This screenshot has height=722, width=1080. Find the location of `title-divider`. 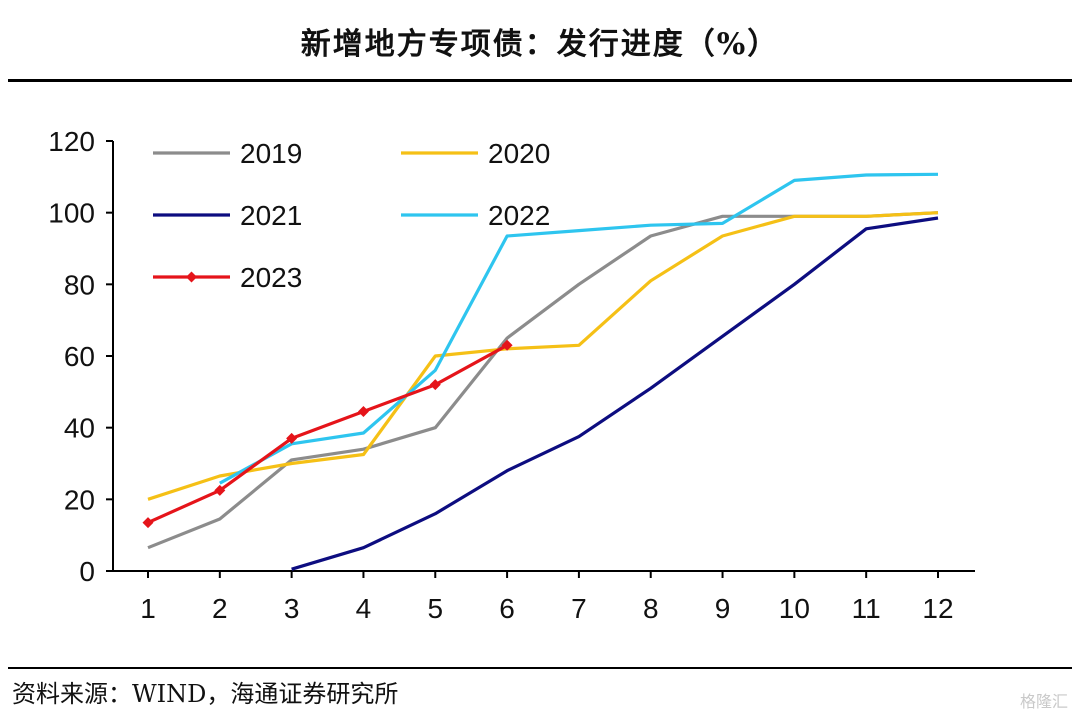

title-divider is located at coordinates (540, 80).